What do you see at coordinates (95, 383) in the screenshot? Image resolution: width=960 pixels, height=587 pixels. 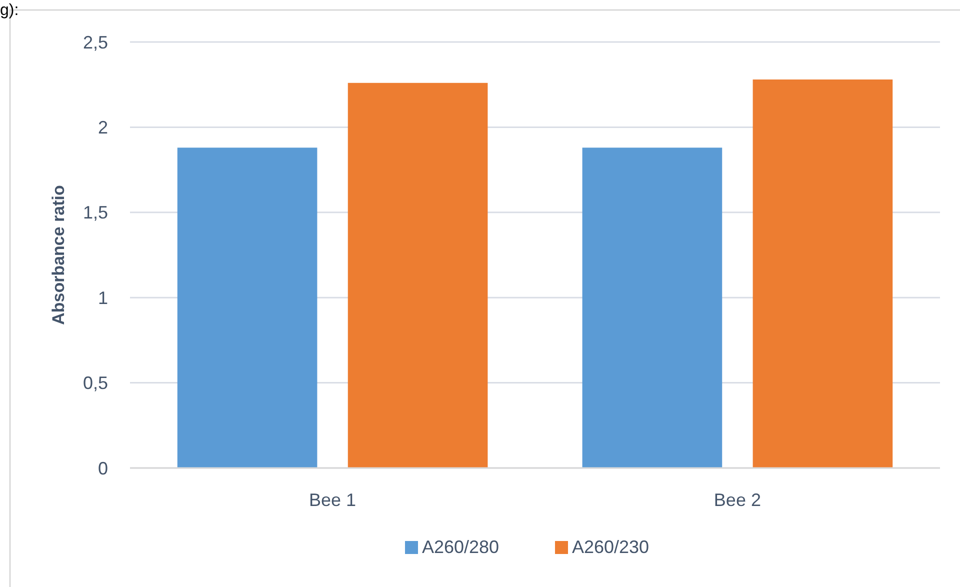 I see `y-tick-label: 0,5` at bounding box center [95, 383].